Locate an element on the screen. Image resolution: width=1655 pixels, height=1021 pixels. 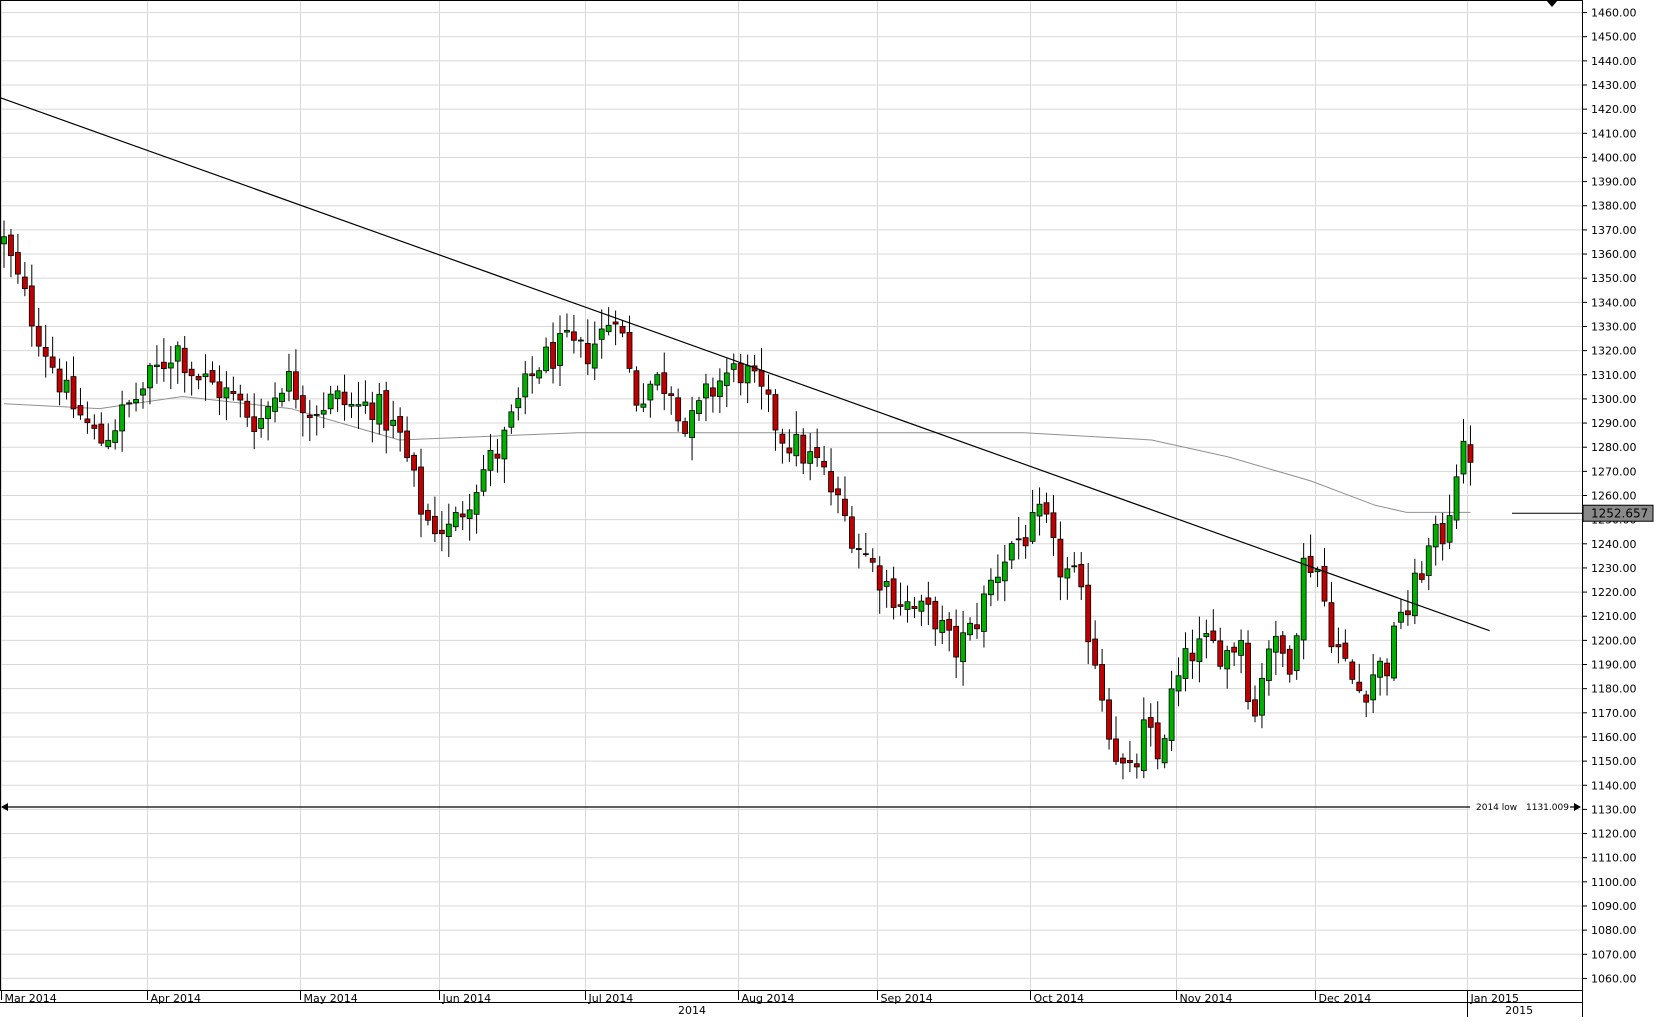
scroll-marker-icon is located at coordinates (1552, 3).